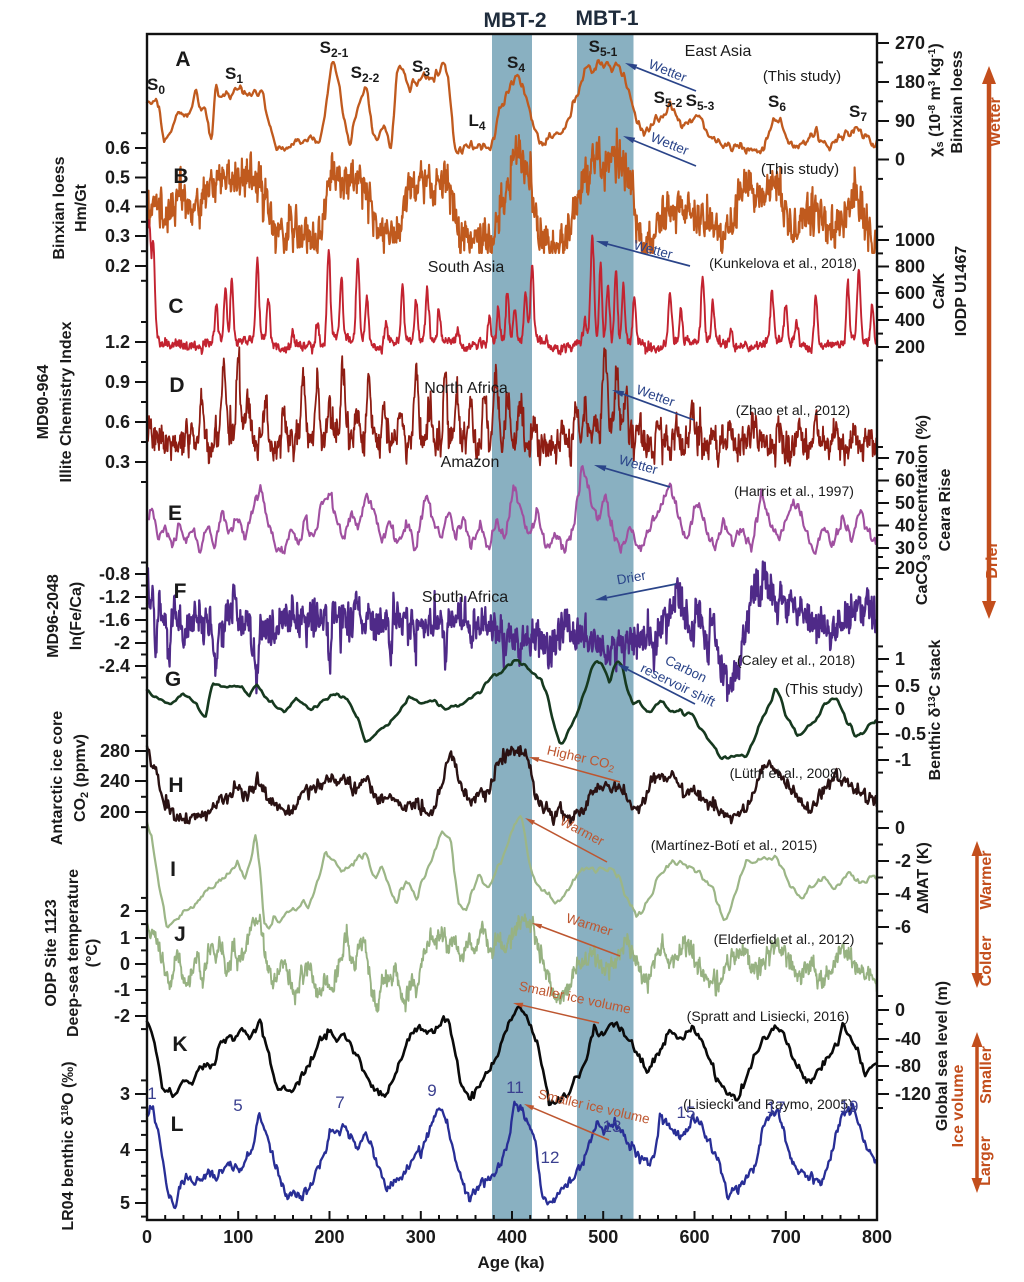 The width and height of the screenshot is (1024, 1282). Describe the element at coordinates (849, 1106) in the screenshot. I see `svg-text: 19` at that location.